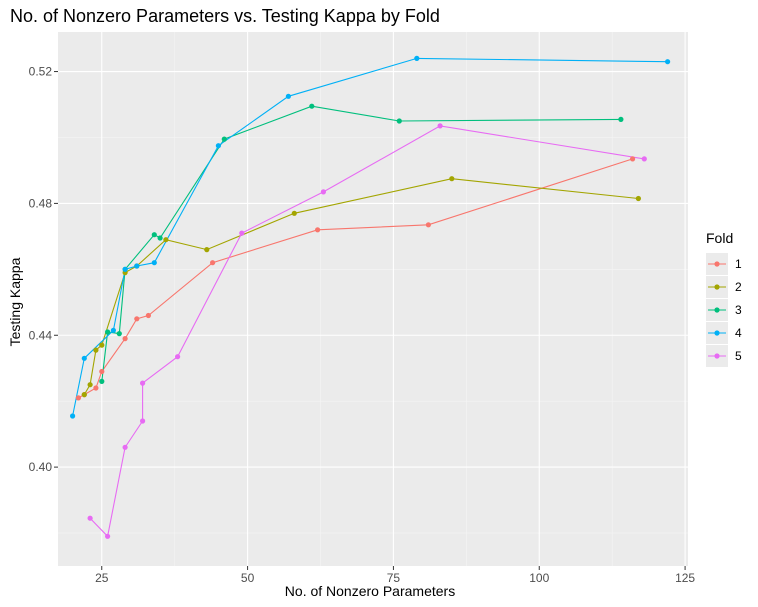 The width and height of the screenshot is (758, 607). What do you see at coordinates (41, 203) in the screenshot?
I see `y-tick-label: 0.48` at bounding box center [41, 203].